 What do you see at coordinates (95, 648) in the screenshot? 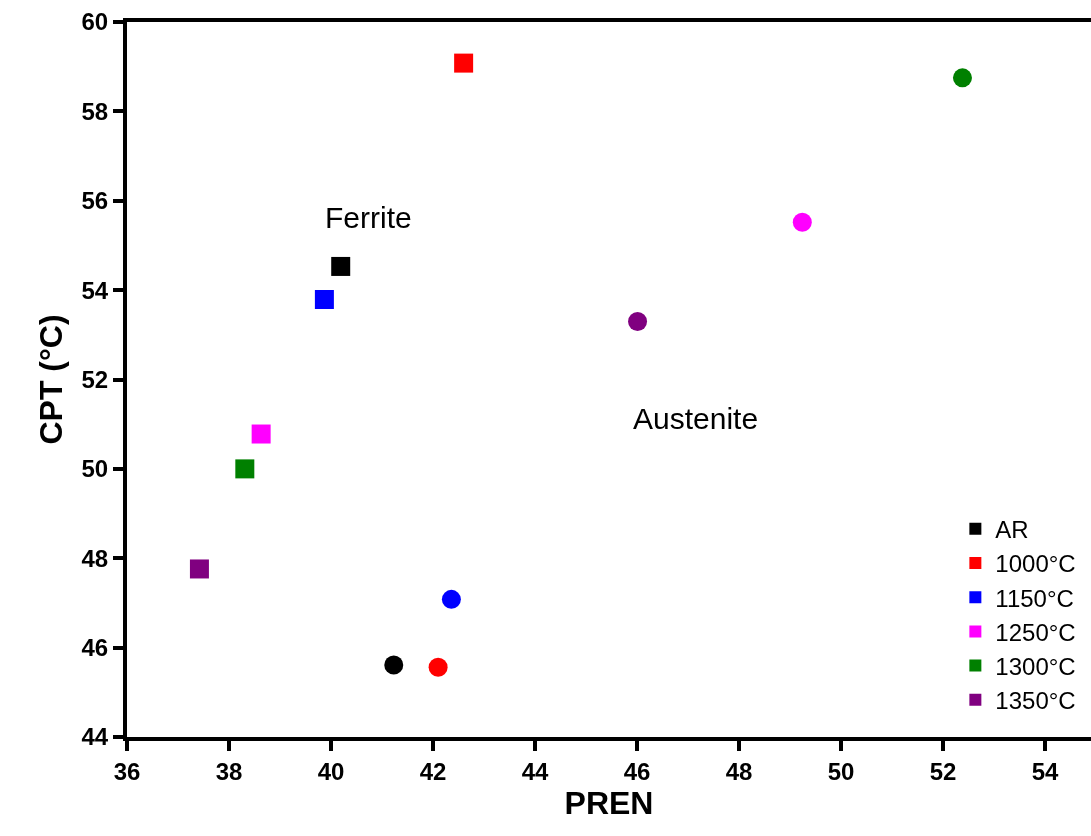
I see `y-tick-label: 46` at bounding box center [95, 648].